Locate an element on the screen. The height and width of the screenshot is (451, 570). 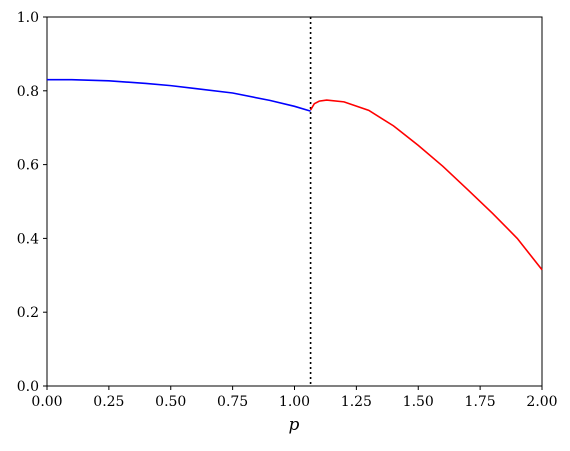
y-tick-label: 1.0 is located at coordinates (28, 18).